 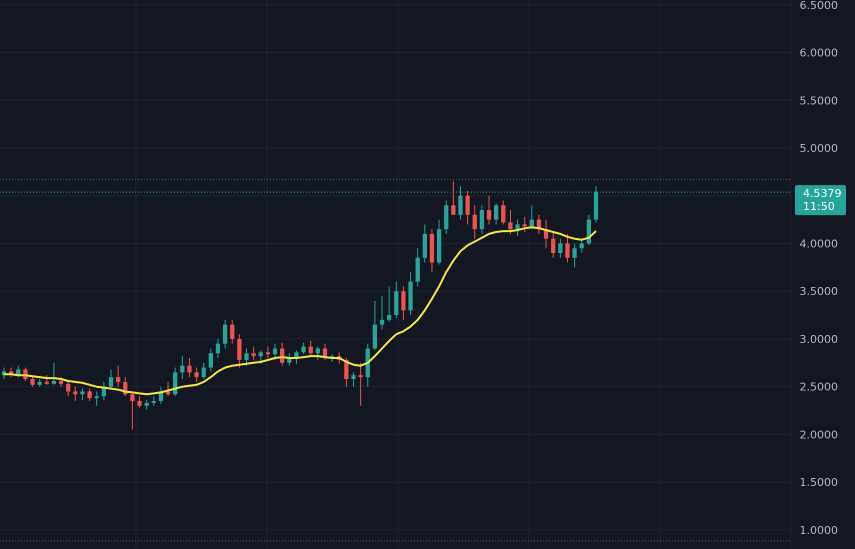 What do you see at coordinates (819, 53) in the screenshot?
I see `y-tick-label: 6.0000` at bounding box center [819, 53].